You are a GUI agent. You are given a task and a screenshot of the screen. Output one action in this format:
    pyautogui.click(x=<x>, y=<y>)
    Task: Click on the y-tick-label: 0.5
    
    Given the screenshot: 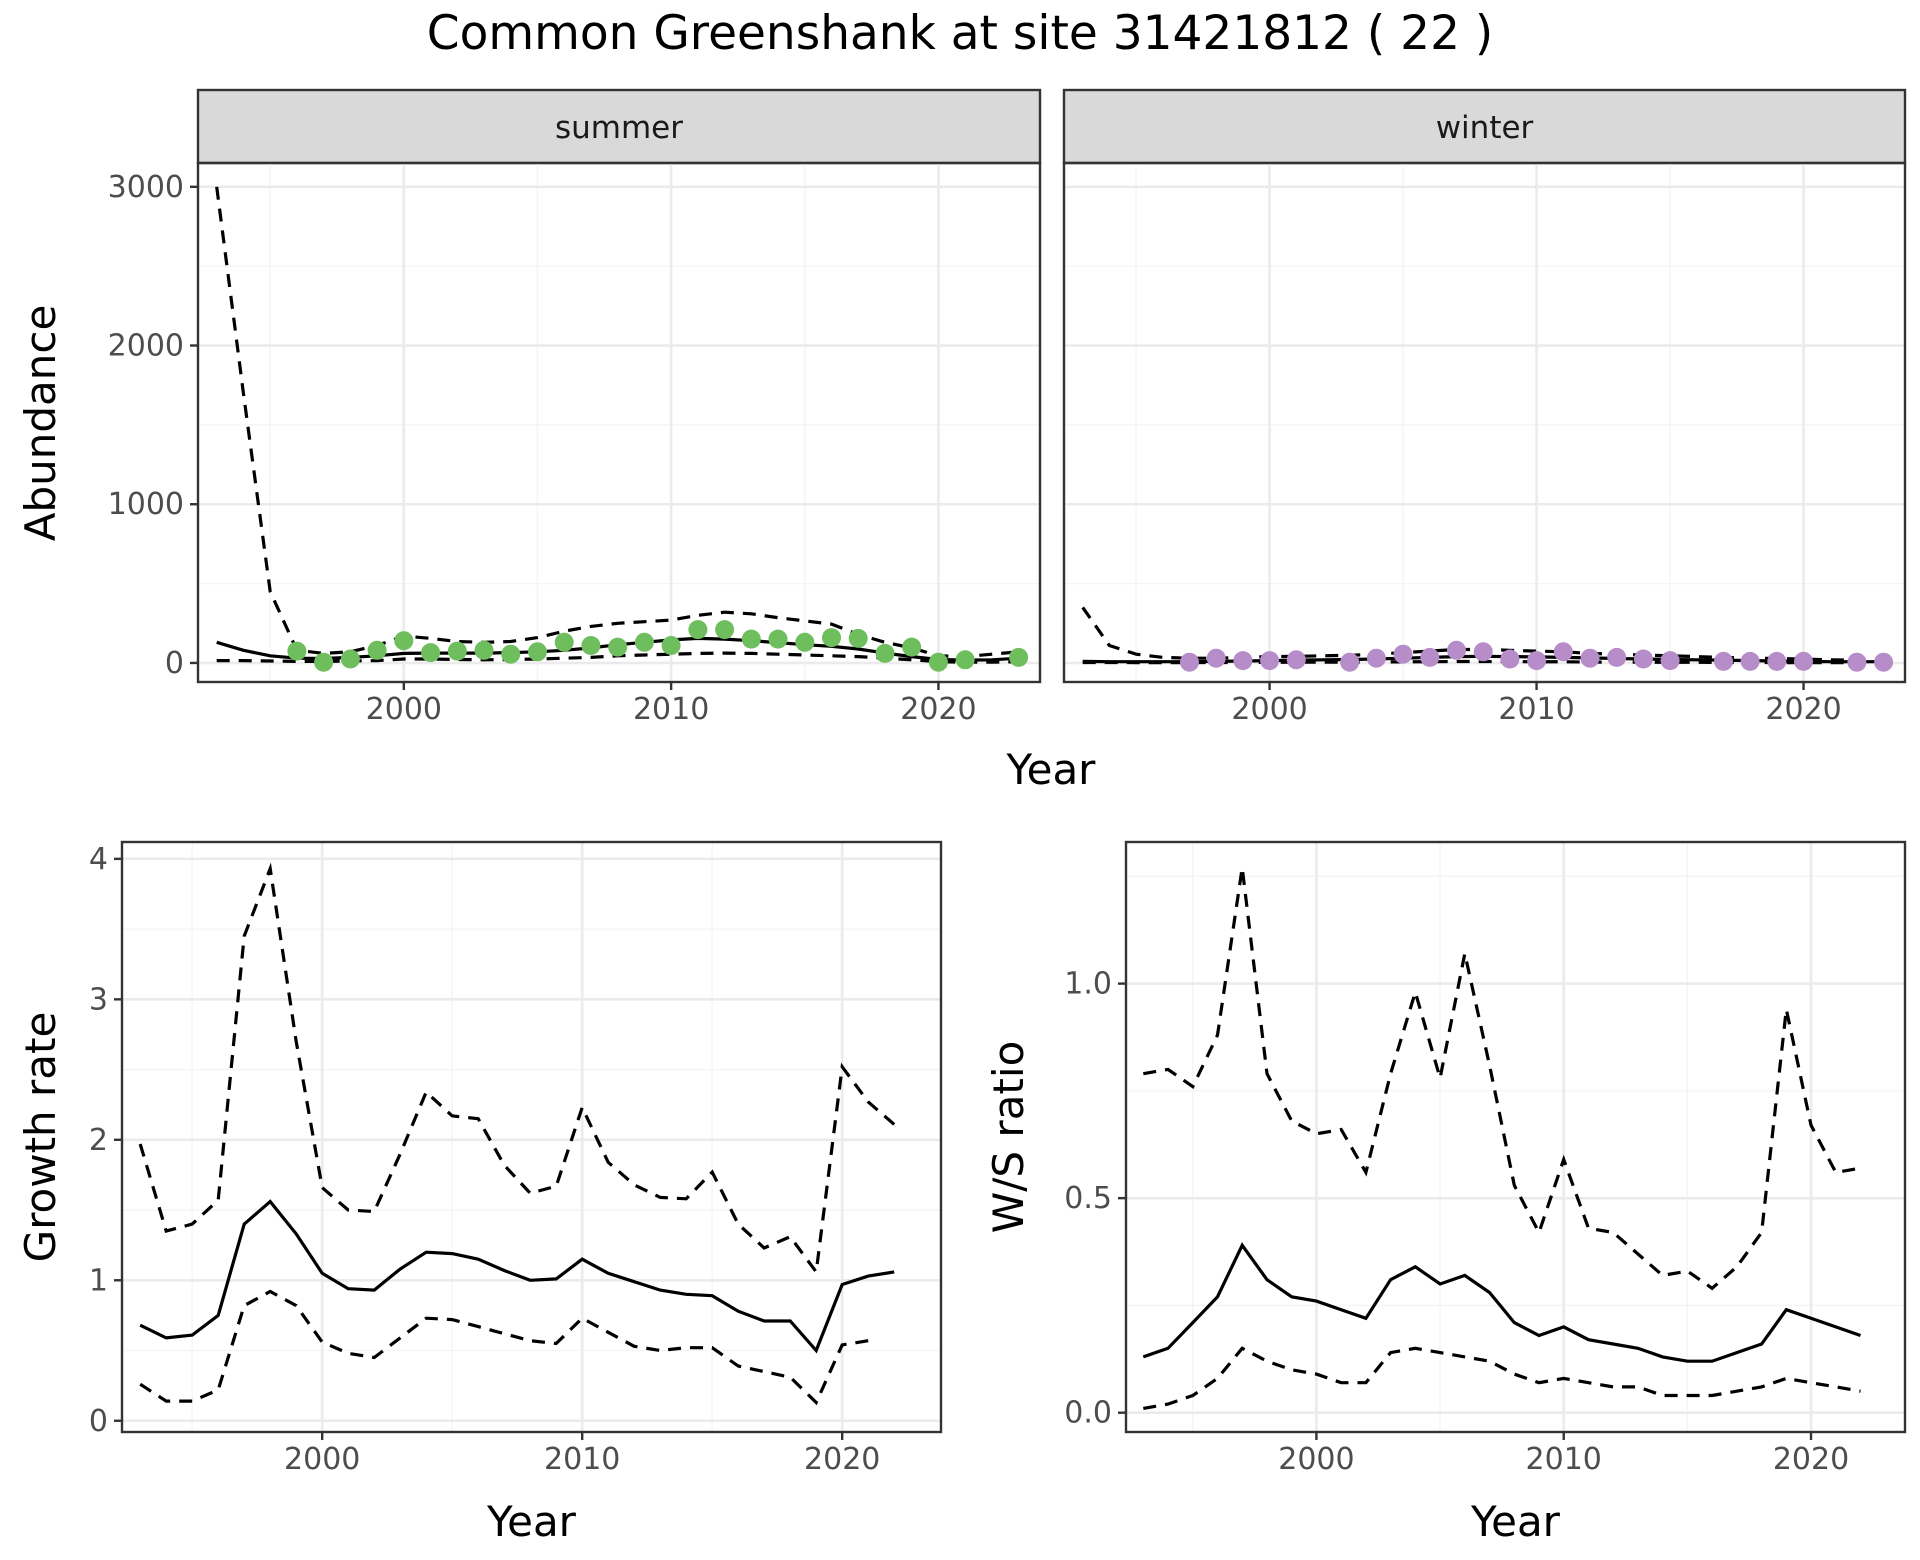 What is the action you would take?
    pyautogui.click(x=1088, y=1198)
    